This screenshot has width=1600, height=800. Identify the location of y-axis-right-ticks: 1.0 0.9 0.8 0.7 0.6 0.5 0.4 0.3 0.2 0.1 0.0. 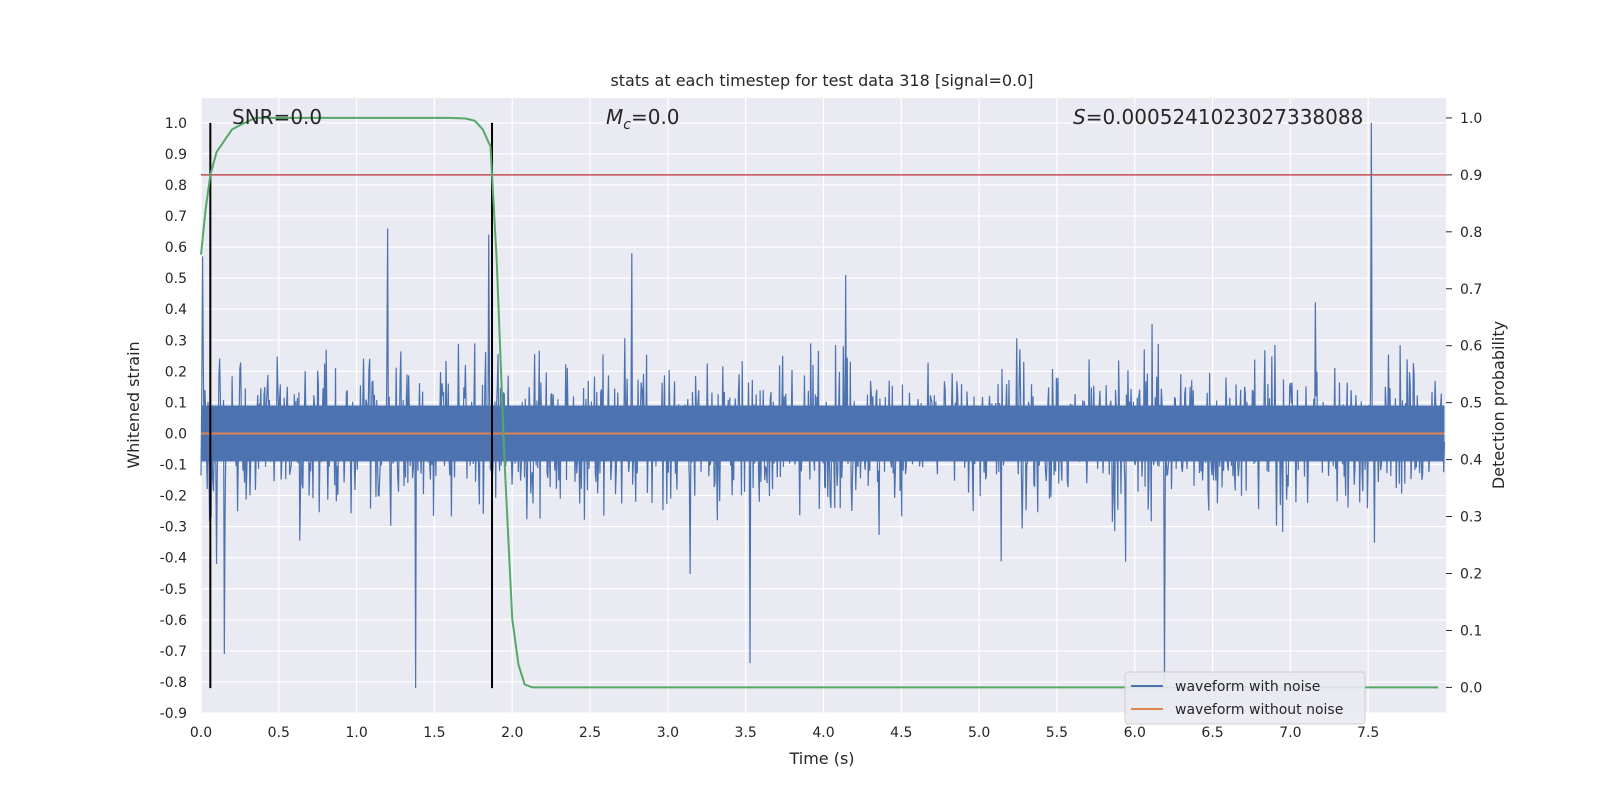
(1464, 403).